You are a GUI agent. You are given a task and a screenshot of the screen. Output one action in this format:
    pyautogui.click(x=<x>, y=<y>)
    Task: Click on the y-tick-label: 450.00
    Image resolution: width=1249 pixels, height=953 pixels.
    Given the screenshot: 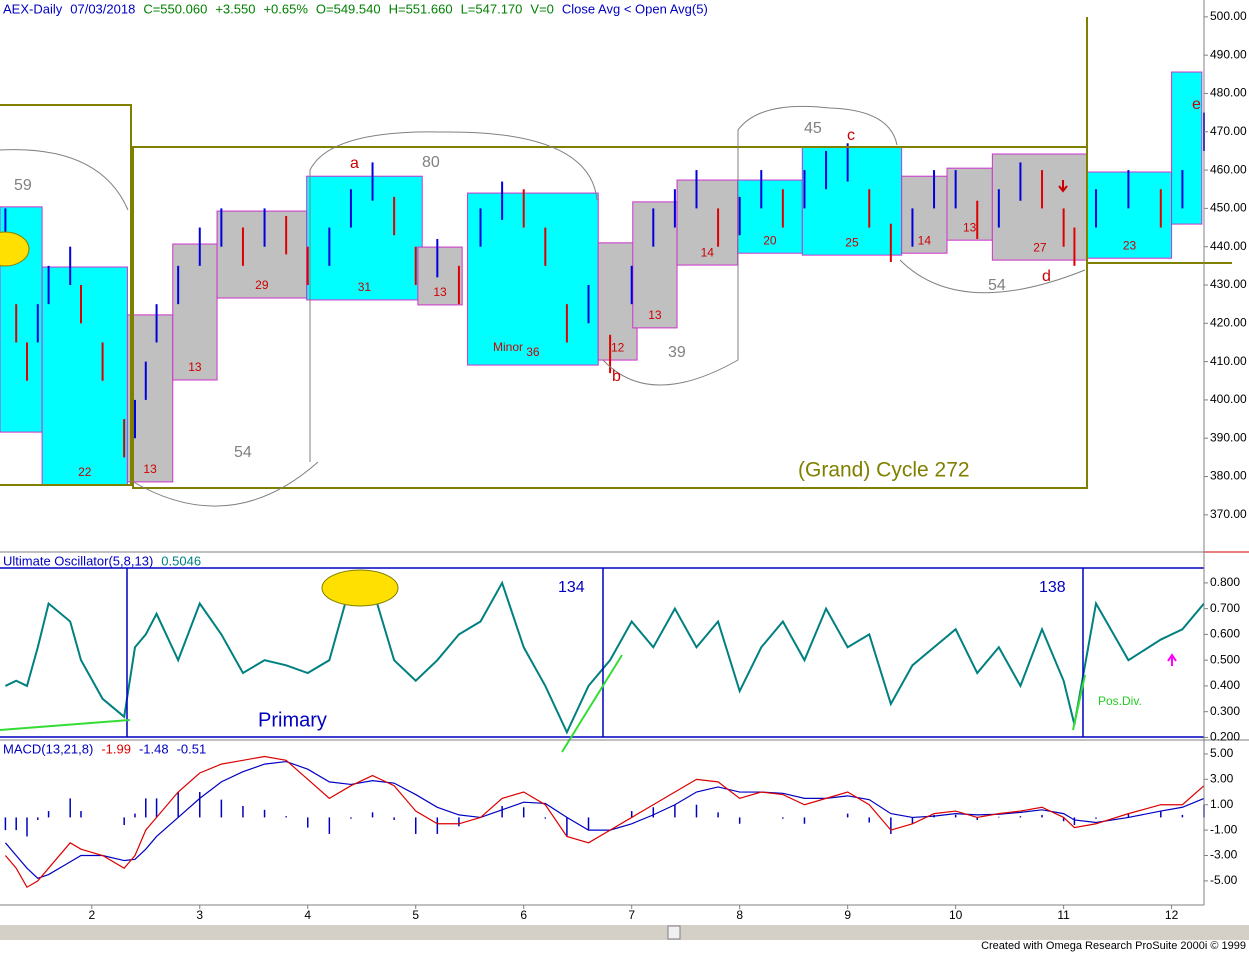 What is the action you would take?
    pyautogui.click(x=1228, y=208)
    